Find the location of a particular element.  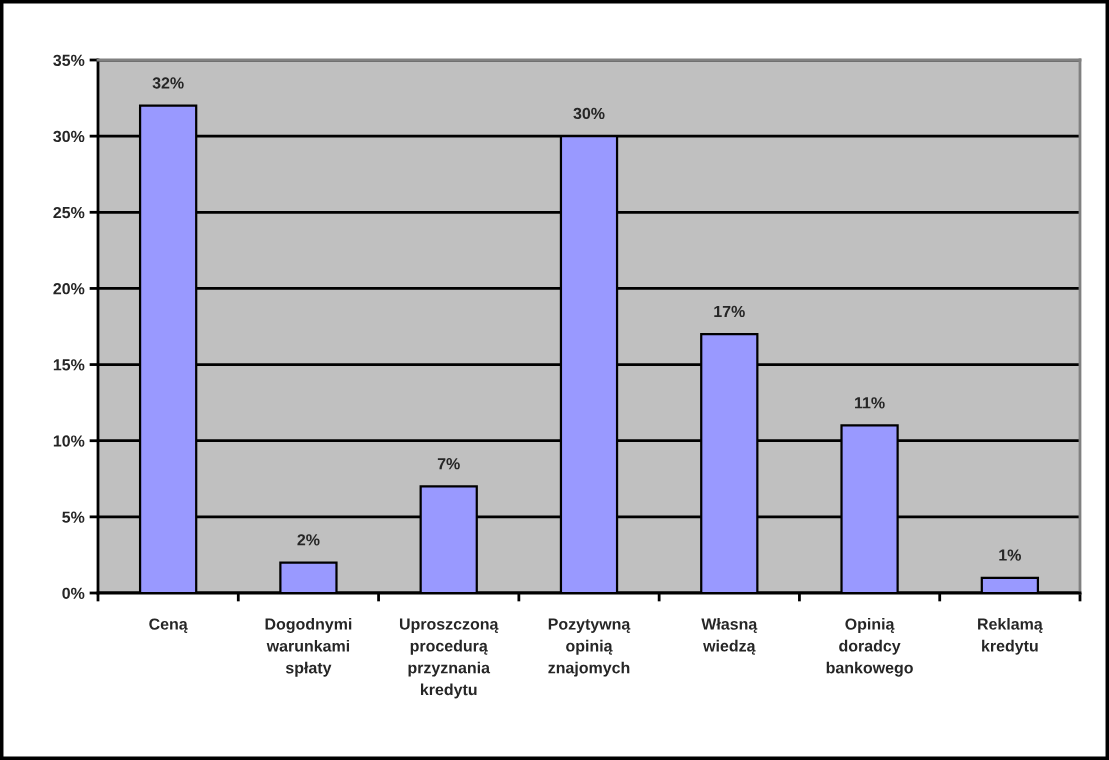

data-label: 1% is located at coordinates (1010, 555).